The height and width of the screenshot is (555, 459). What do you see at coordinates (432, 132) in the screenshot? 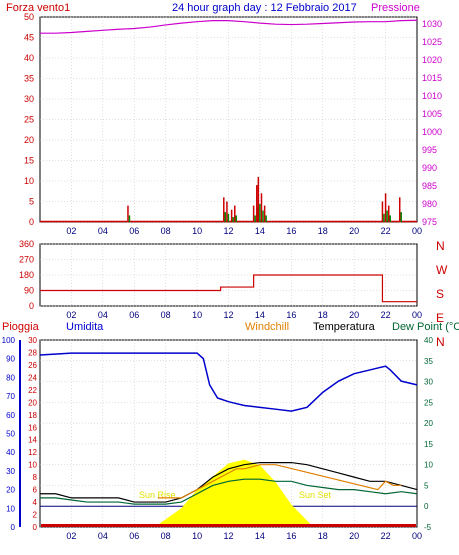
I see `pressure-y-tick-label: 1000` at bounding box center [432, 132].